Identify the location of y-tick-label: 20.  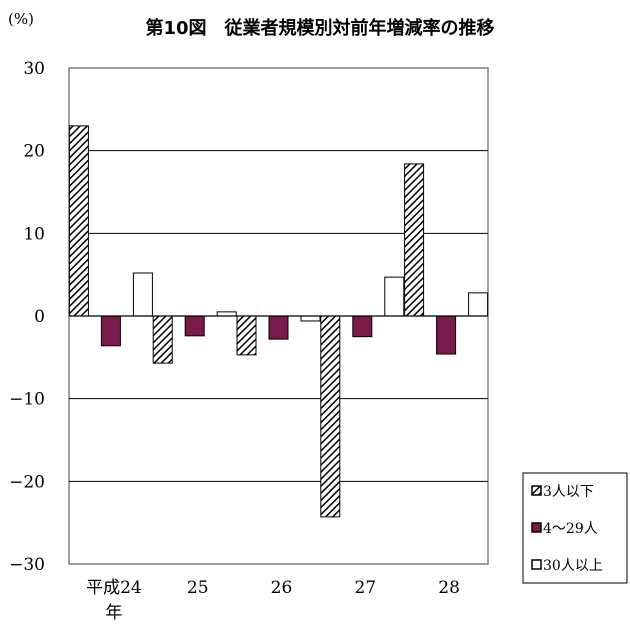
(34, 152).